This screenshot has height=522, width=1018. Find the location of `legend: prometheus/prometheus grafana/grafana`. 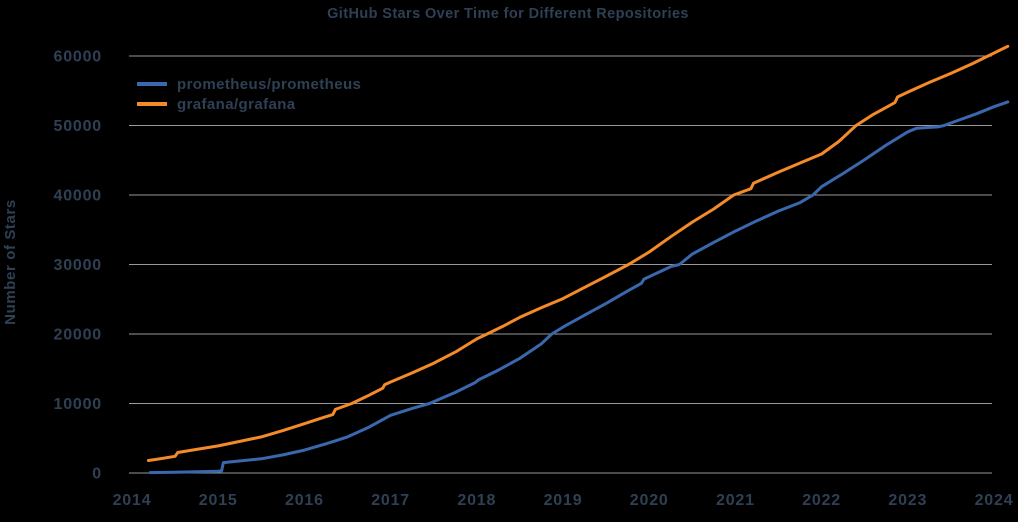

legend: prometheus/prometheus grafana/grafana is located at coordinates (249, 94).